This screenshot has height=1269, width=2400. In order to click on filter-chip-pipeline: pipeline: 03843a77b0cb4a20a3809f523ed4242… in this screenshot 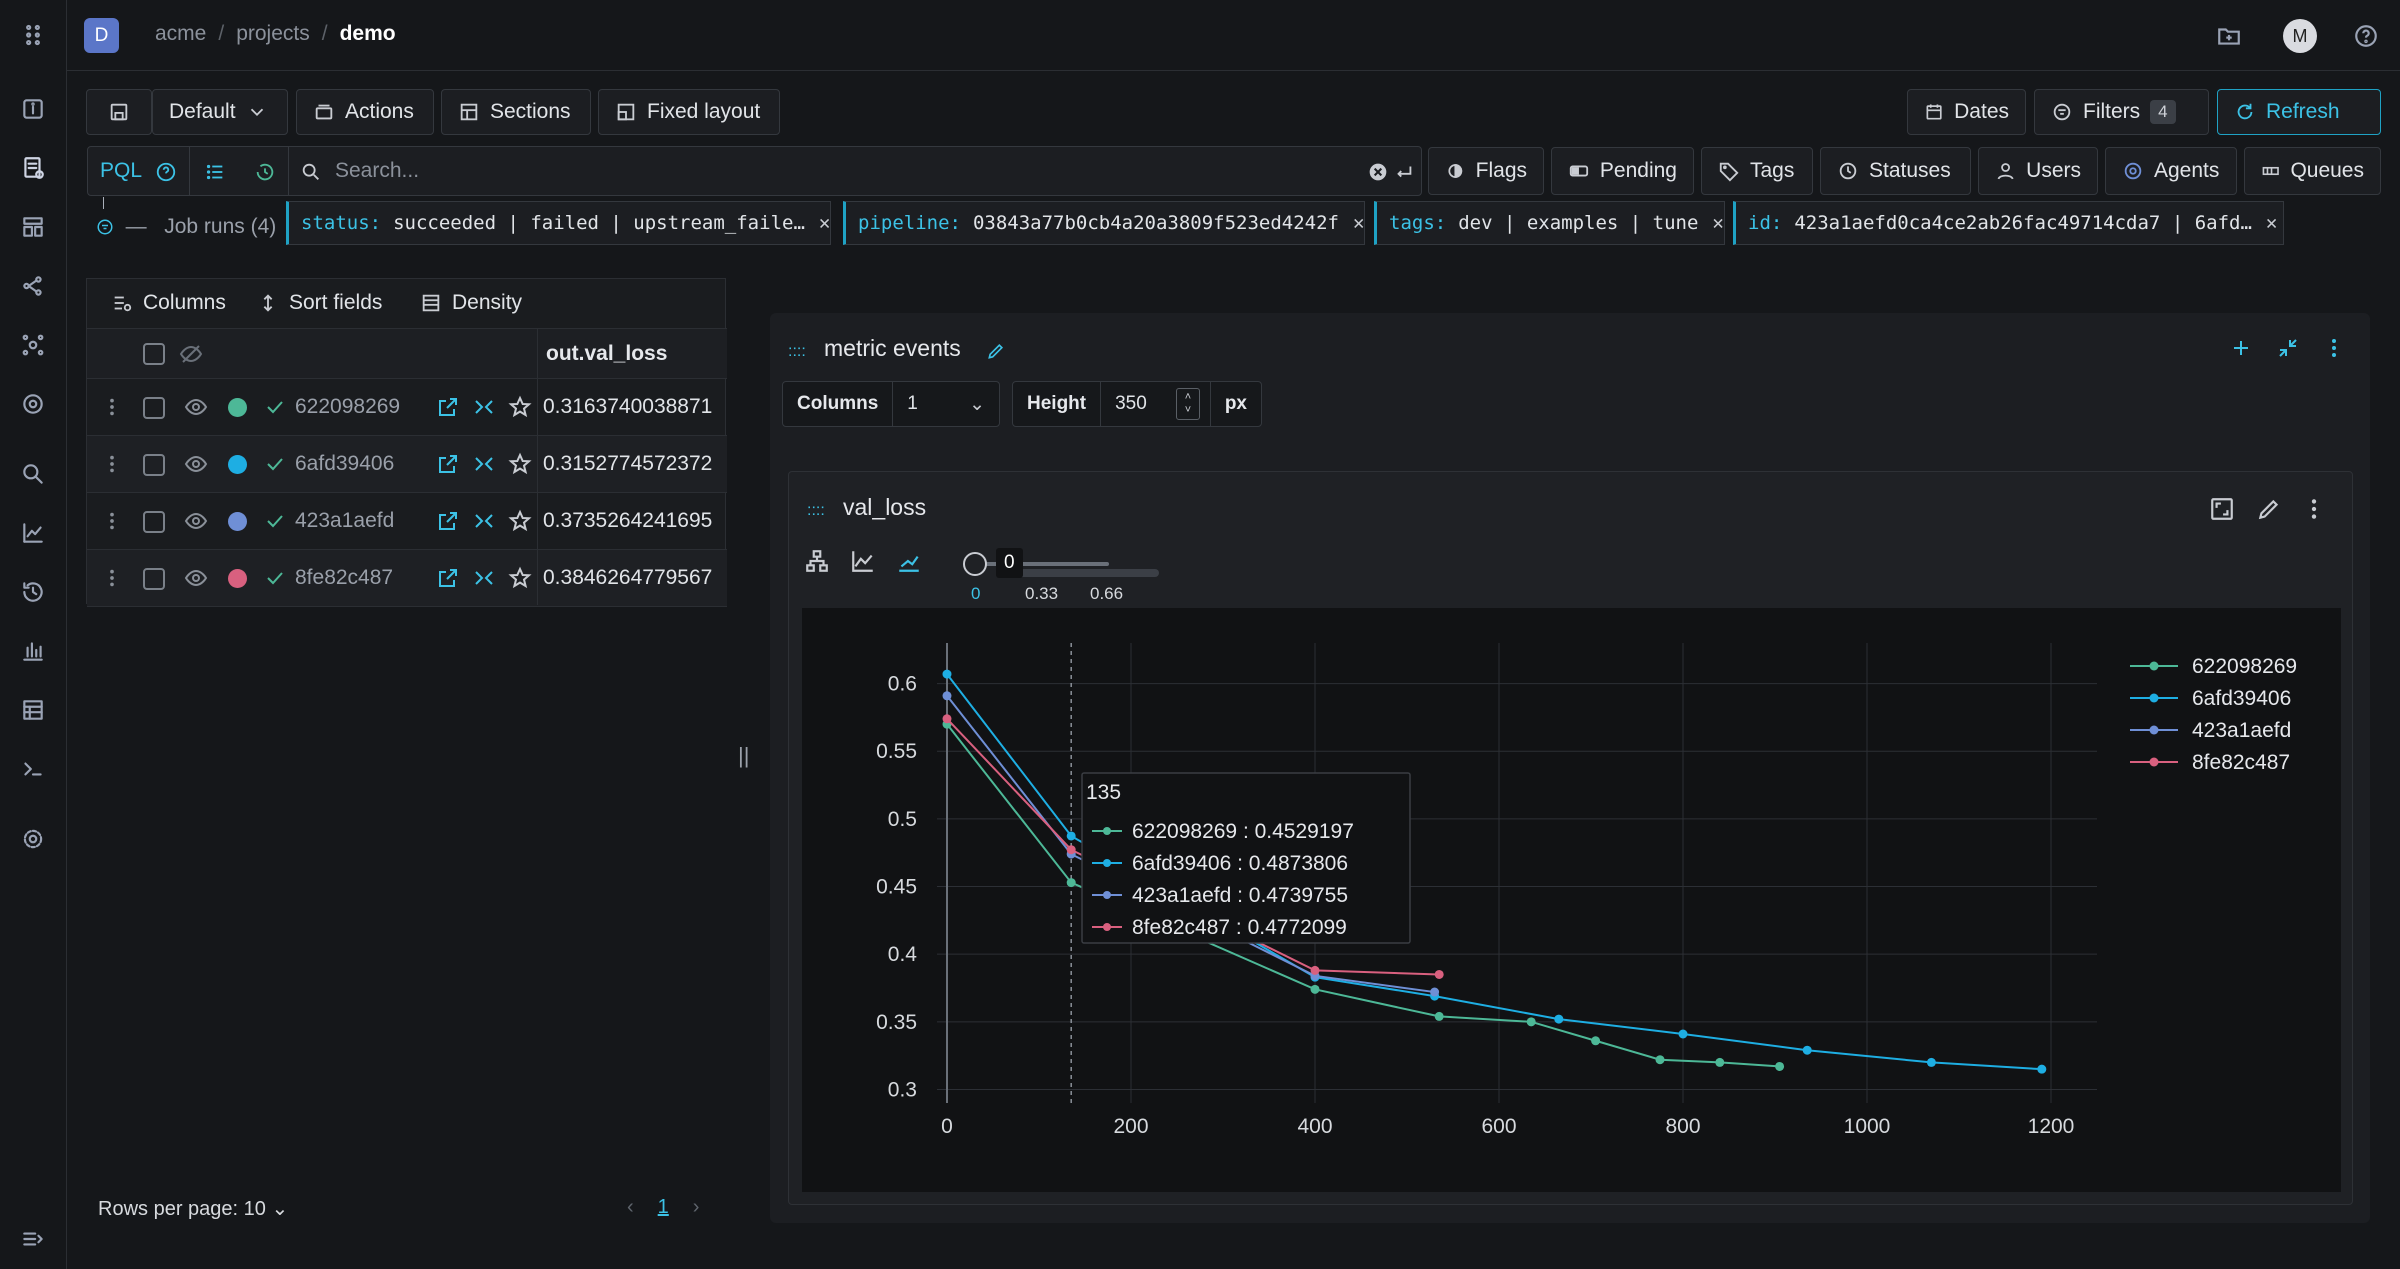, I will do `click(1104, 223)`.